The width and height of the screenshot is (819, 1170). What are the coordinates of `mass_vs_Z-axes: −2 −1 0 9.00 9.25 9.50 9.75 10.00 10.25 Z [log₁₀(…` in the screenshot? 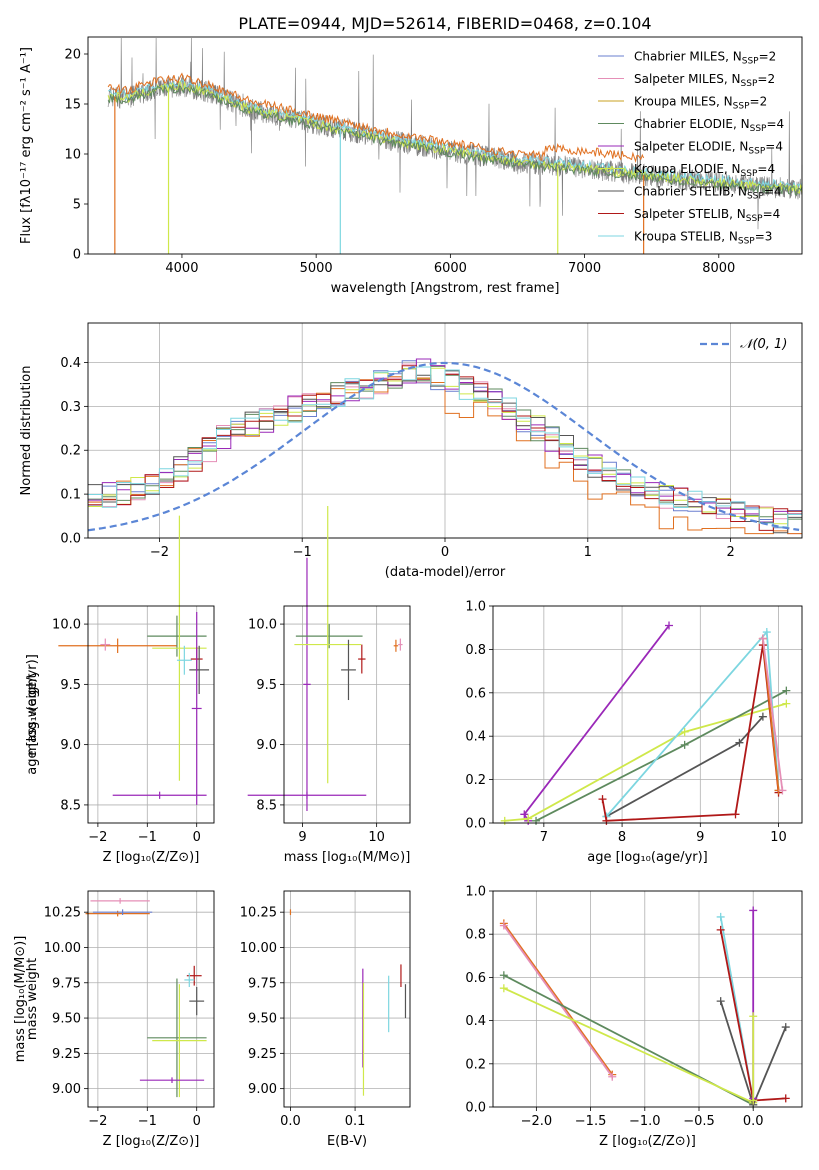 It's located at (114, 1019).